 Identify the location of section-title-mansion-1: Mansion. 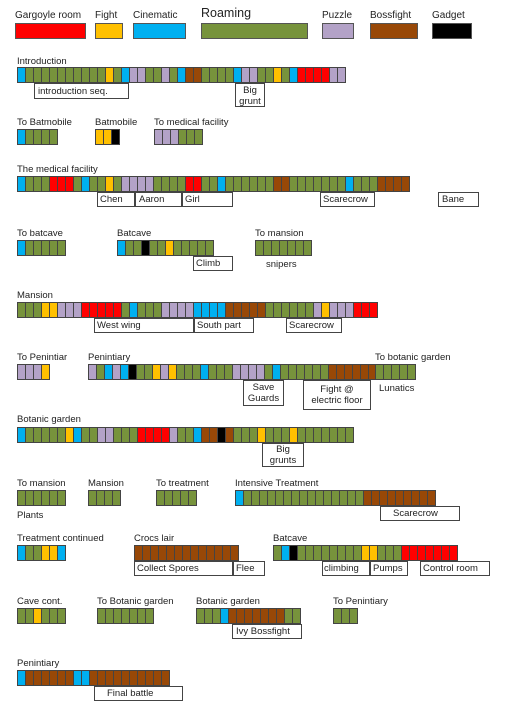
(35, 295).